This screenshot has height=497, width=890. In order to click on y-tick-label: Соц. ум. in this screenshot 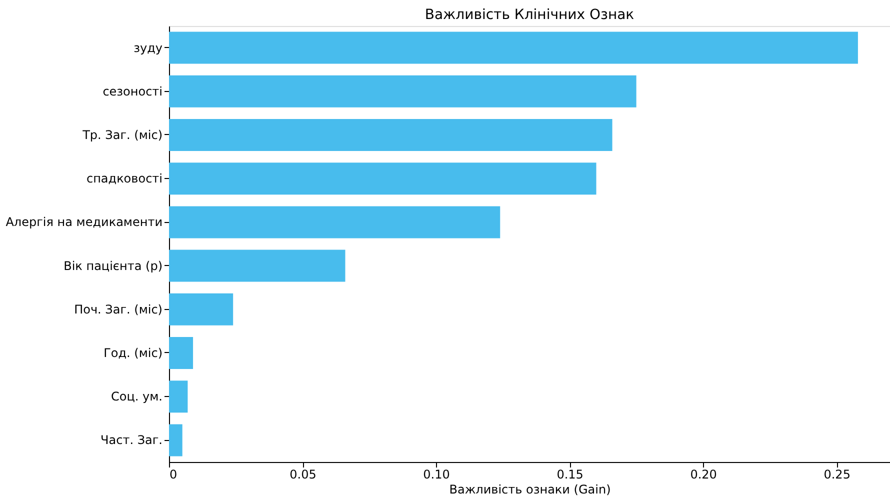, I will do `click(136, 397)`.